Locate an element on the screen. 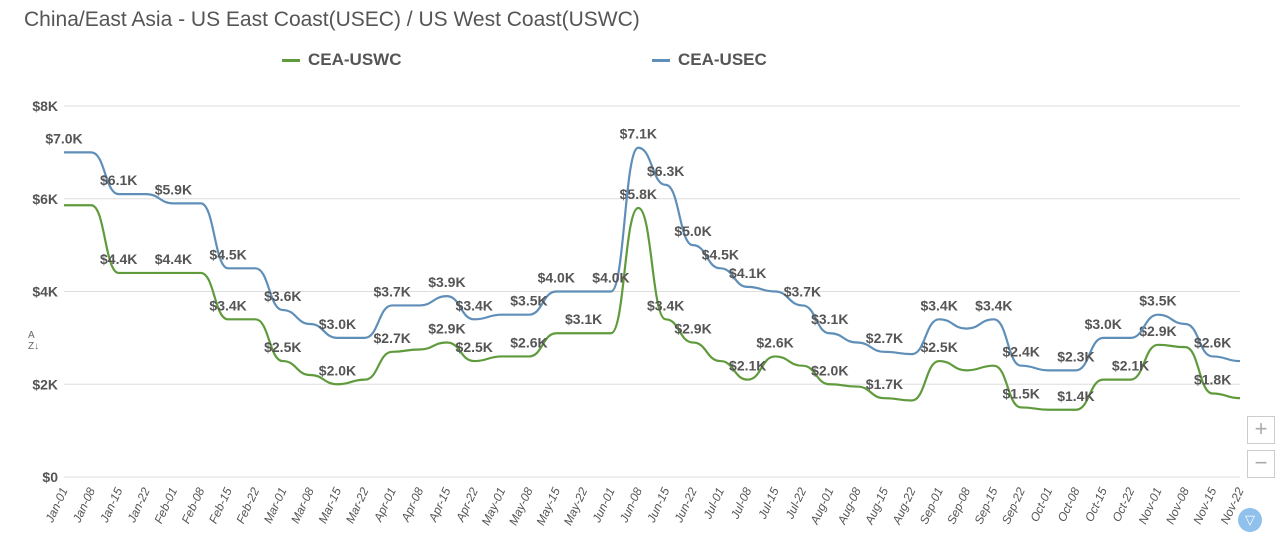  x-tick-label: Nov-01 is located at coordinates (1150, 505).